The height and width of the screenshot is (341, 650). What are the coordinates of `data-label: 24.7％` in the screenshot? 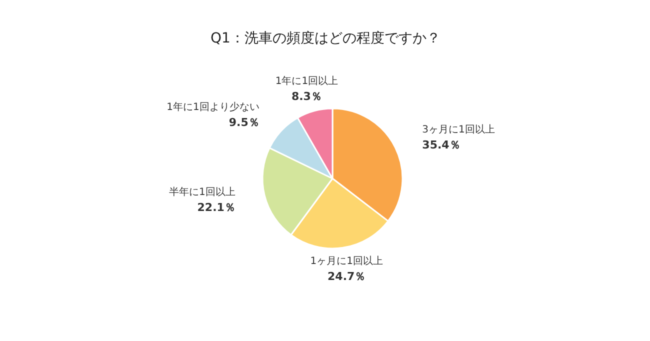 It's located at (347, 277).